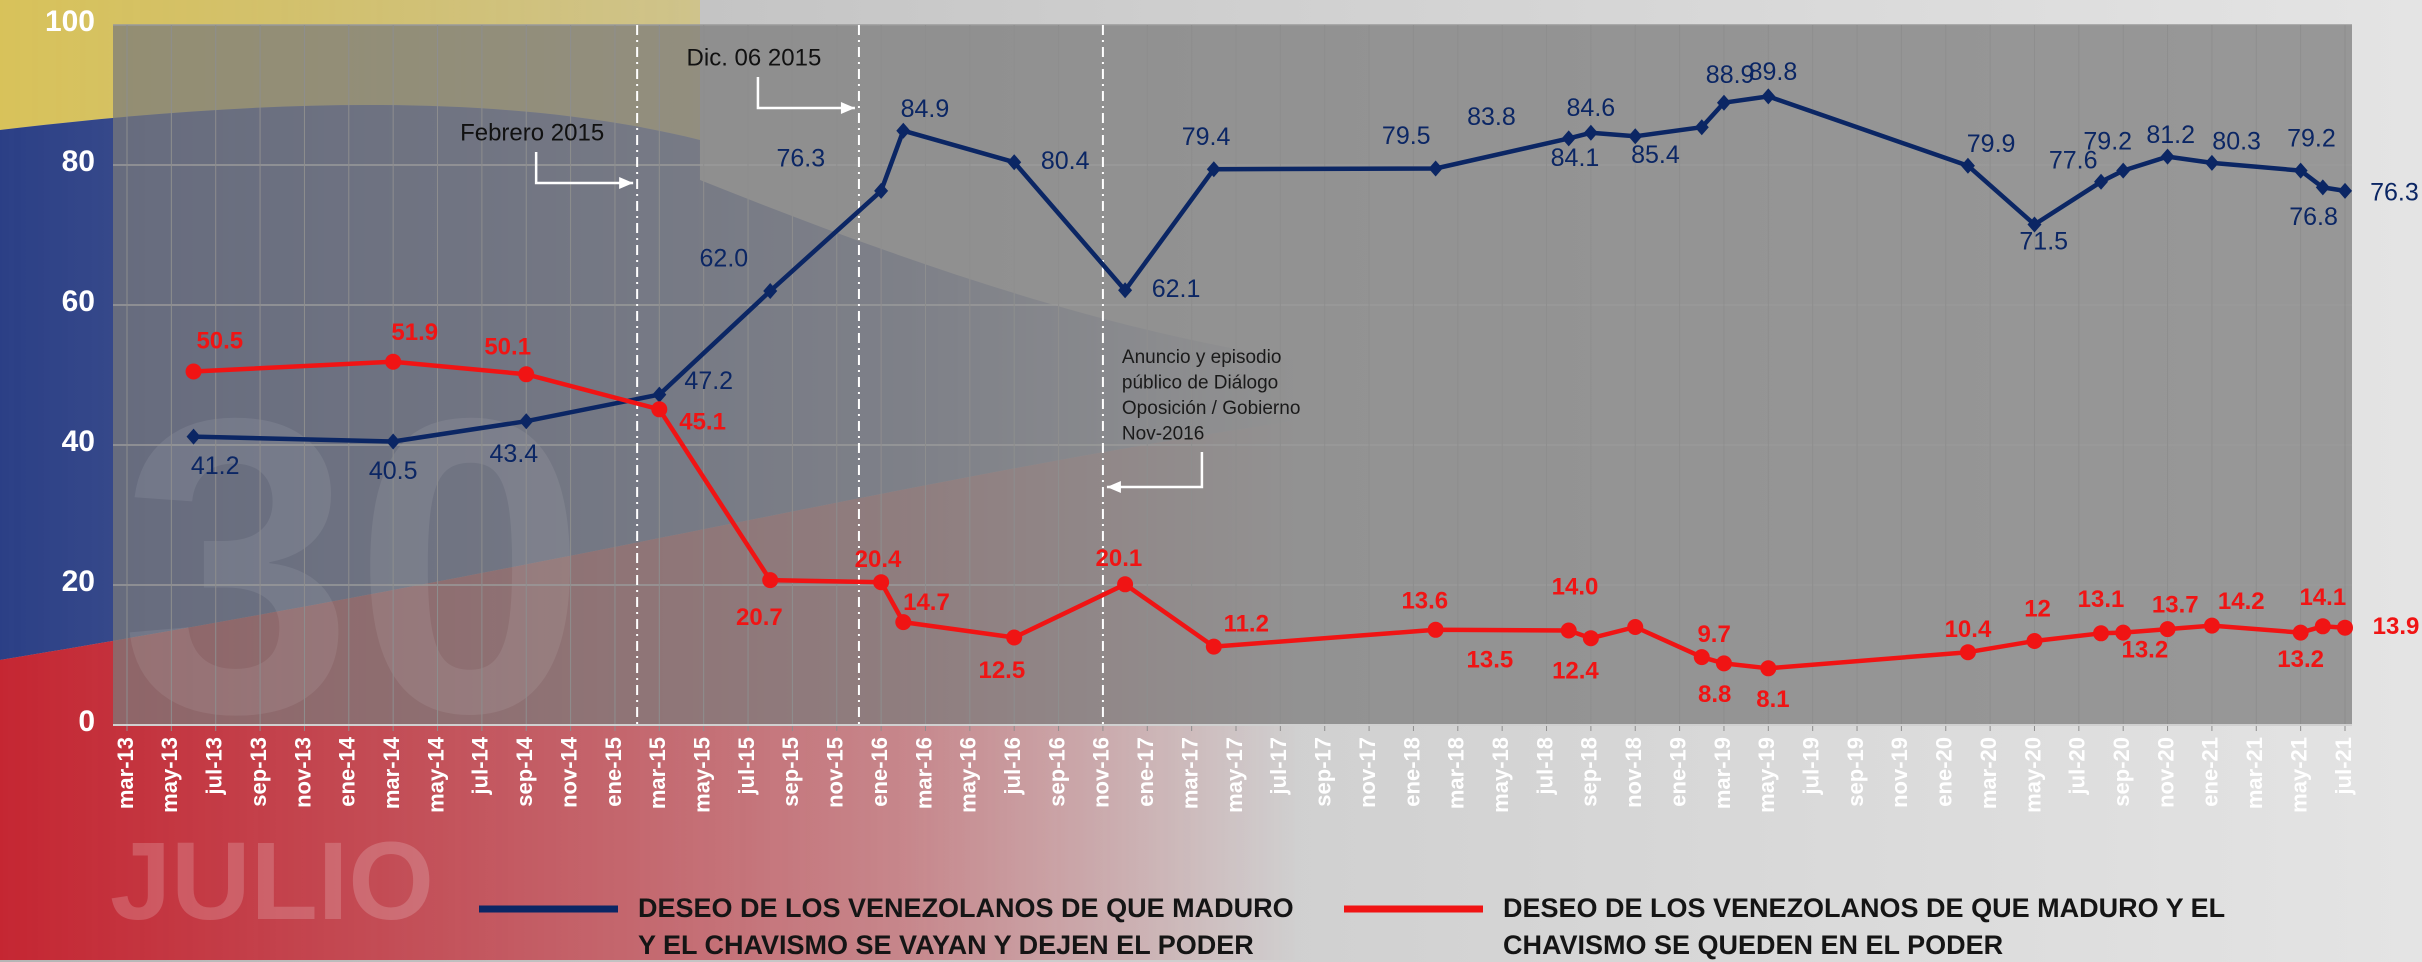 The width and height of the screenshot is (2422, 962). Describe the element at coordinates (1714, 694) in the screenshot. I see `data-label: 8.8` at that location.